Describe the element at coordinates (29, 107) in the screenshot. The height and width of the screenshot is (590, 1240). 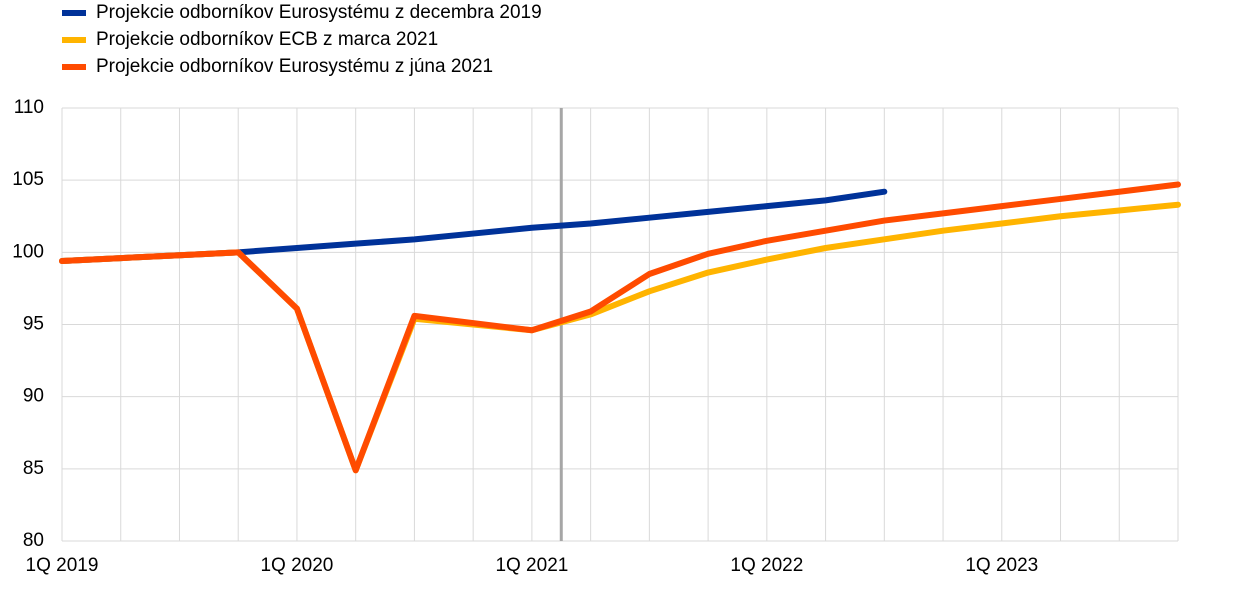
I see `y-tick-label: 110` at that location.